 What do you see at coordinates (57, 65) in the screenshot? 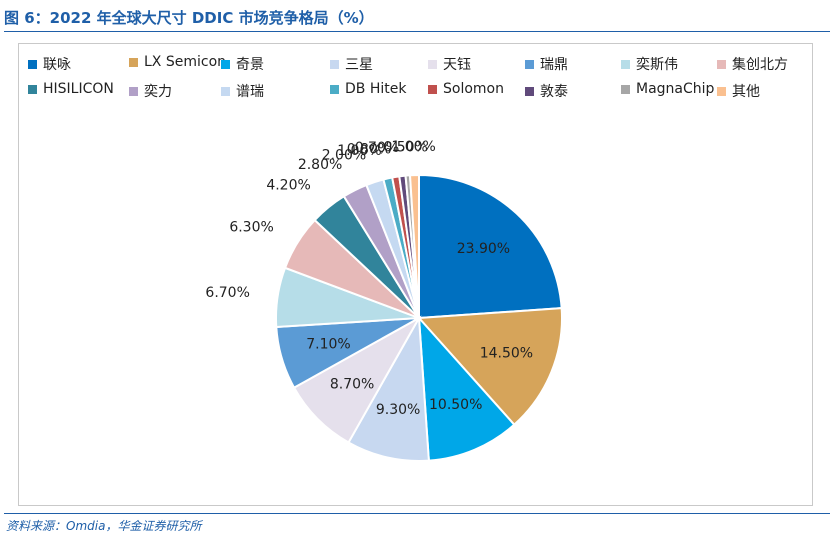
I see `legend-label: 联咏` at bounding box center [57, 65].